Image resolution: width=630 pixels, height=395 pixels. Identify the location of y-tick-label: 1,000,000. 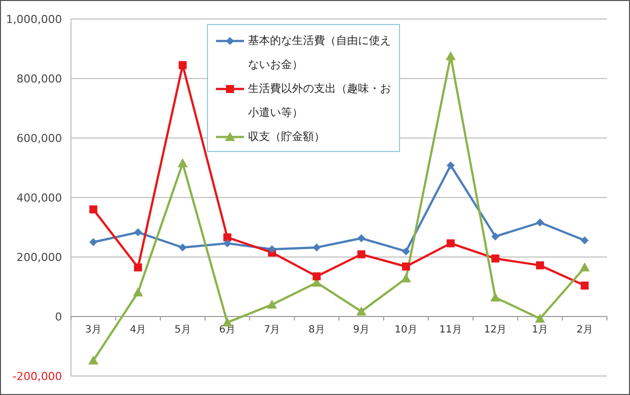
(34, 19).